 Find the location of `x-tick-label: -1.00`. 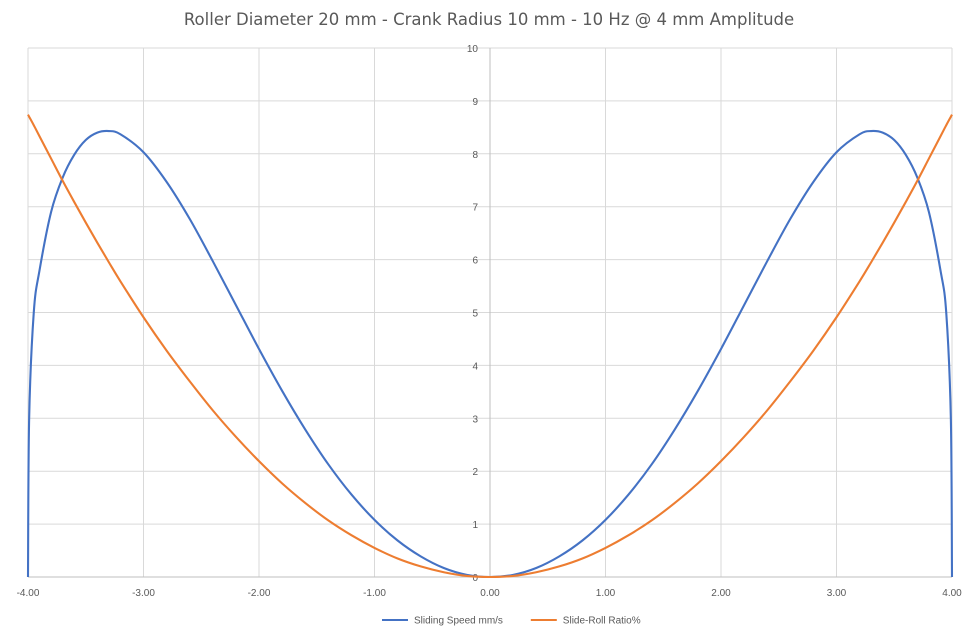

x-tick-label: -1.00 is located at coordinates (374, 593).